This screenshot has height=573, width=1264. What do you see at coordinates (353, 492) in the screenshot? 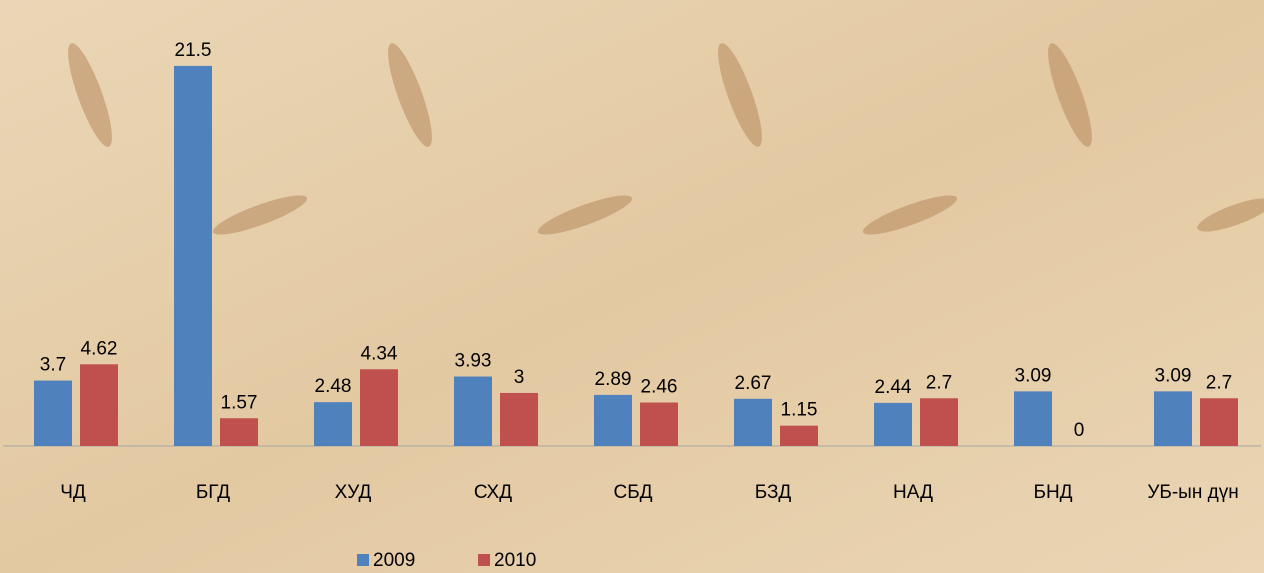
I see `x-tick-label: ХУД` at bounding box center [353, 492].